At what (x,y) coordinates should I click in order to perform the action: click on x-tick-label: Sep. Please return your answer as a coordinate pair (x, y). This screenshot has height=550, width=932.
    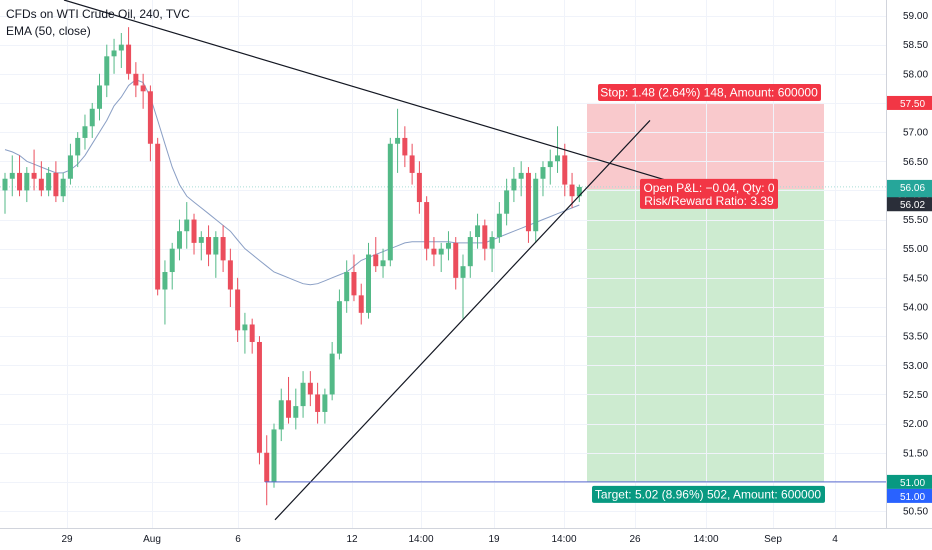
    Looking at the image, I should click on (773, 539).